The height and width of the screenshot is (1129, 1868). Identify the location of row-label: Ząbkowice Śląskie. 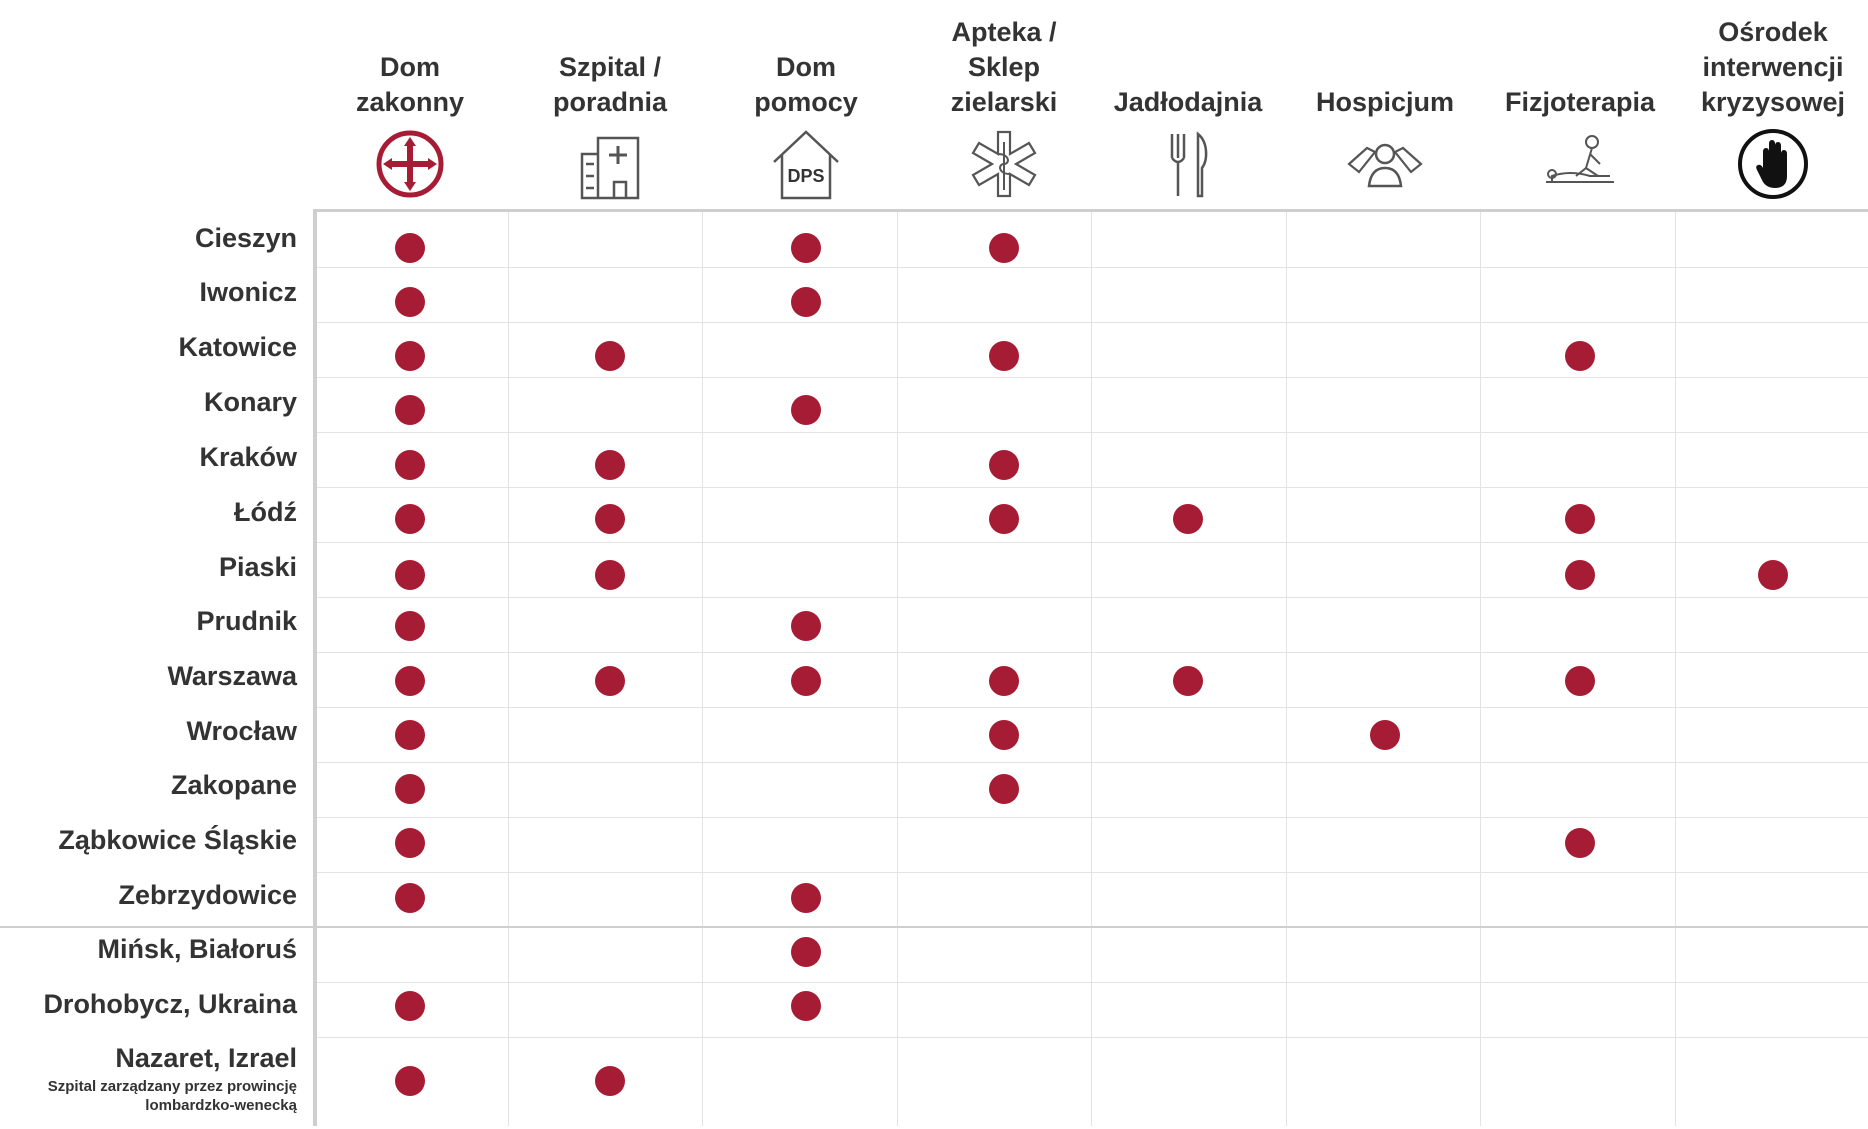
(177, 840).